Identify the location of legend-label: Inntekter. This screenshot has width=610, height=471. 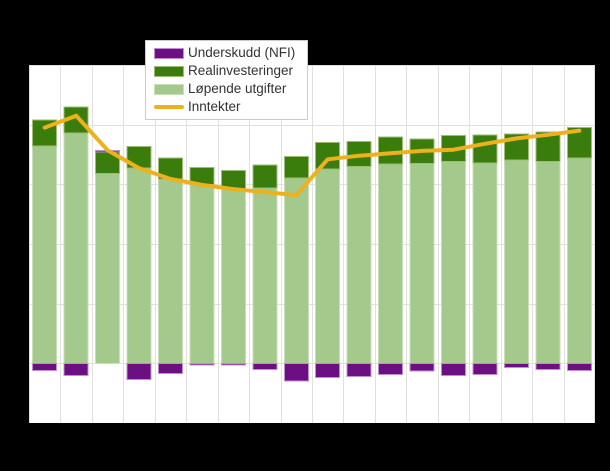
(214, 107).